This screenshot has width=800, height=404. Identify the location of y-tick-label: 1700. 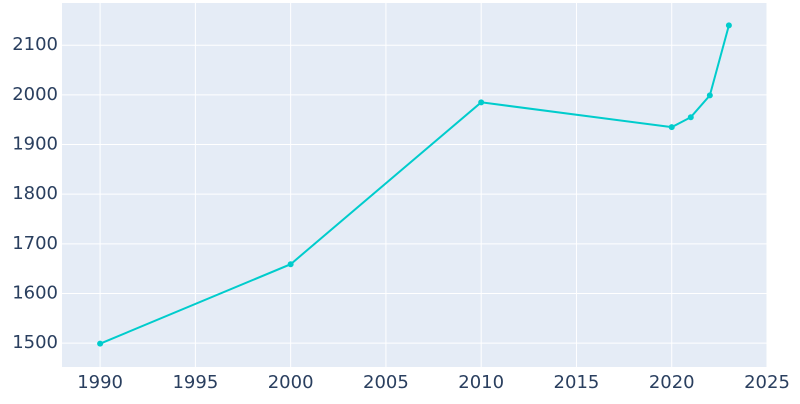
(35, 243).